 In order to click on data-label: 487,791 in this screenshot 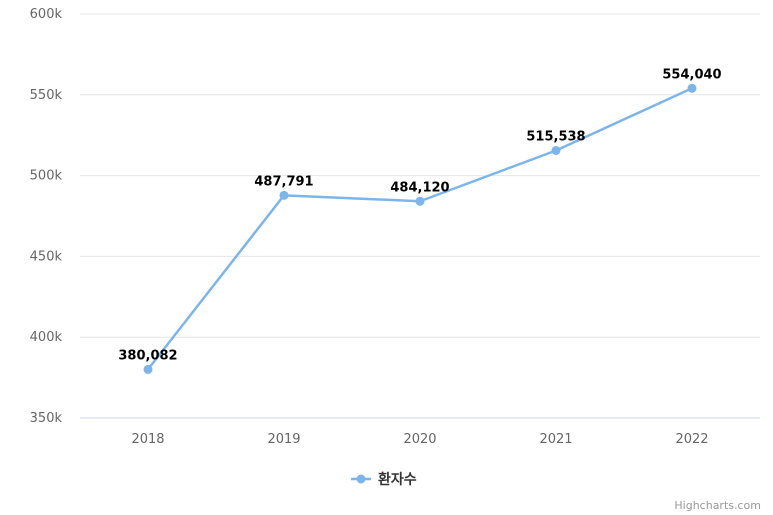, I will do `click(283, 181)`.